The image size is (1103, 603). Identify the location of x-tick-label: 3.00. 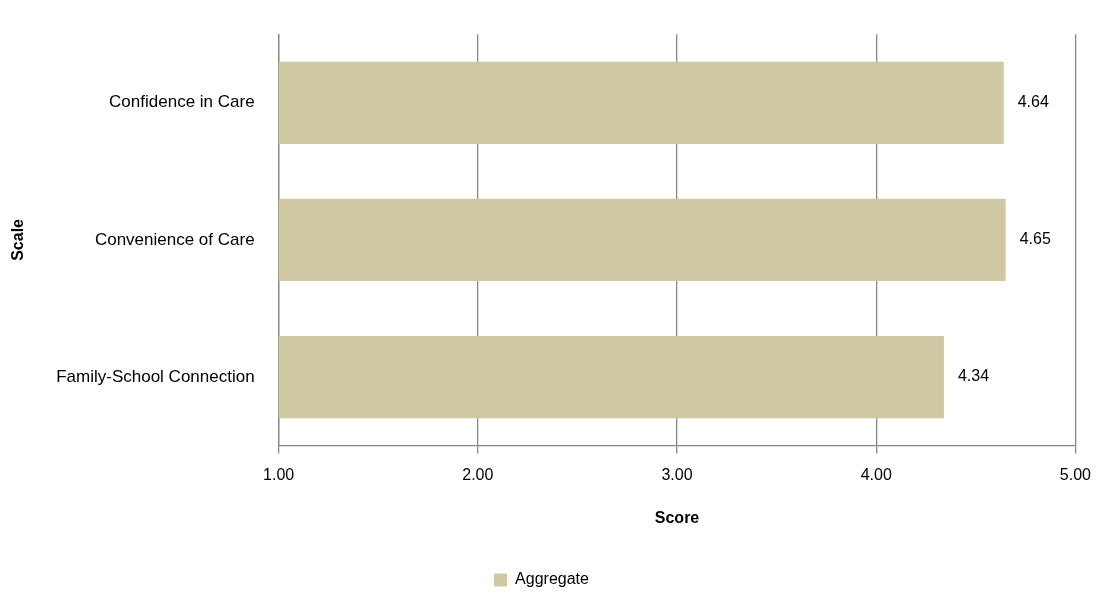
(677, 474).